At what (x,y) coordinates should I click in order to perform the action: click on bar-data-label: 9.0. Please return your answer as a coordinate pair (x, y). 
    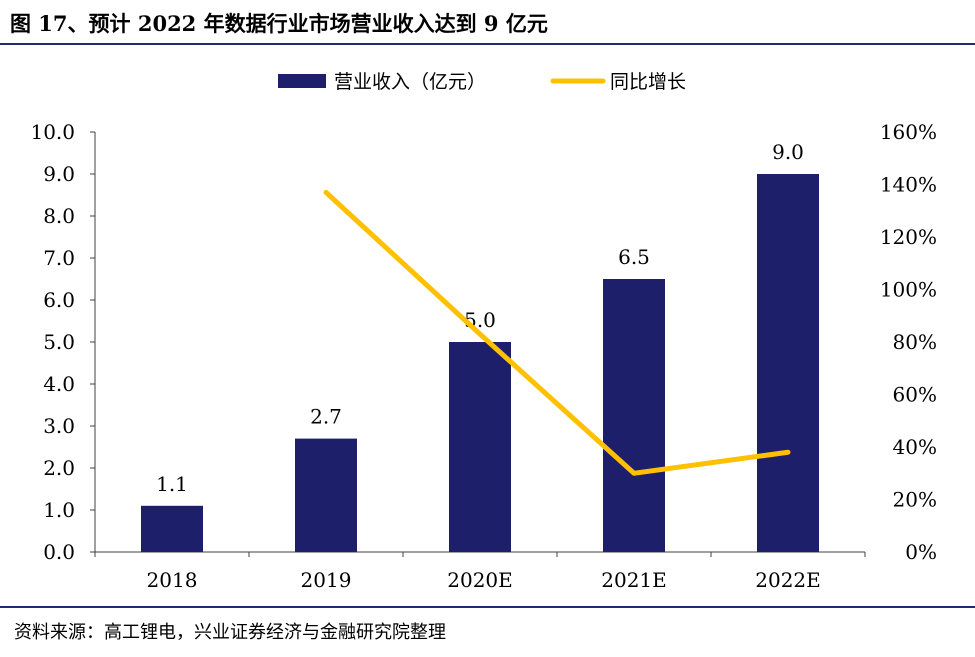
    Looking at the image, I should click on (788, 152).